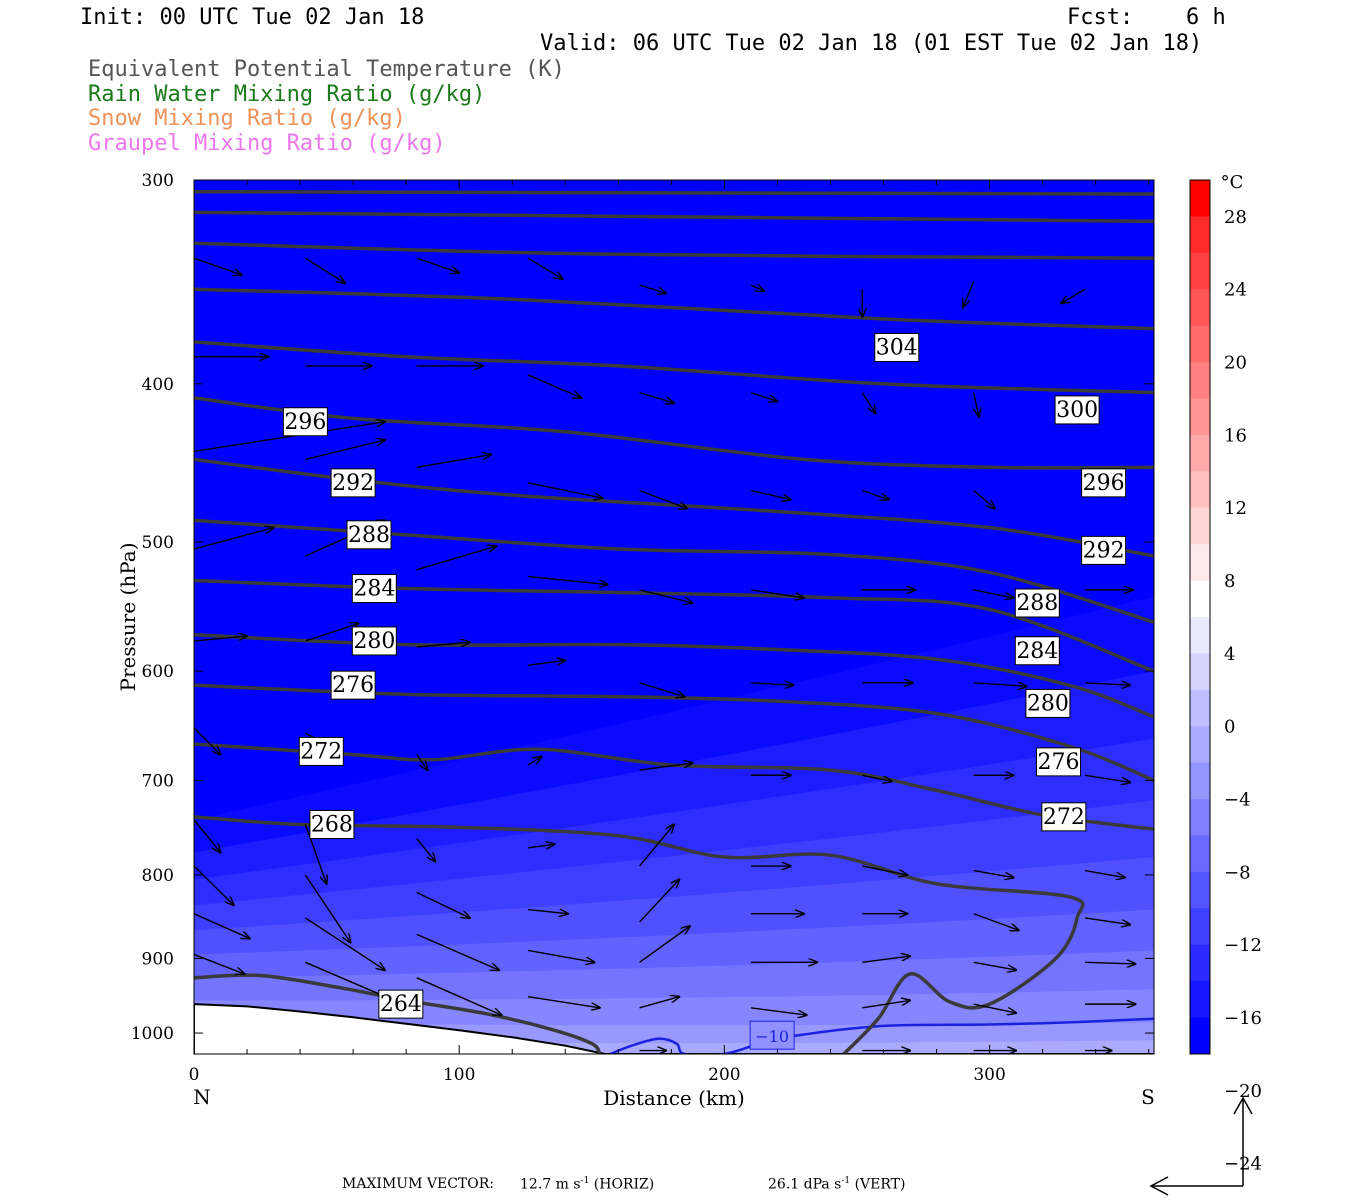 Image resolution: width=1350 pixels, height=1204 pixels. I want to click on theta-e-label-264-box, so click(401, 1004).